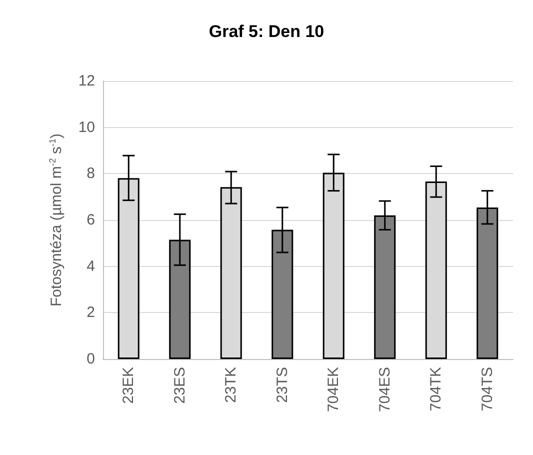 The width and height of the screenshot is (533, 455). I want to click on y-axis-title: Fotosyntéza (µmol m-2 s-1), so click(56, 220).